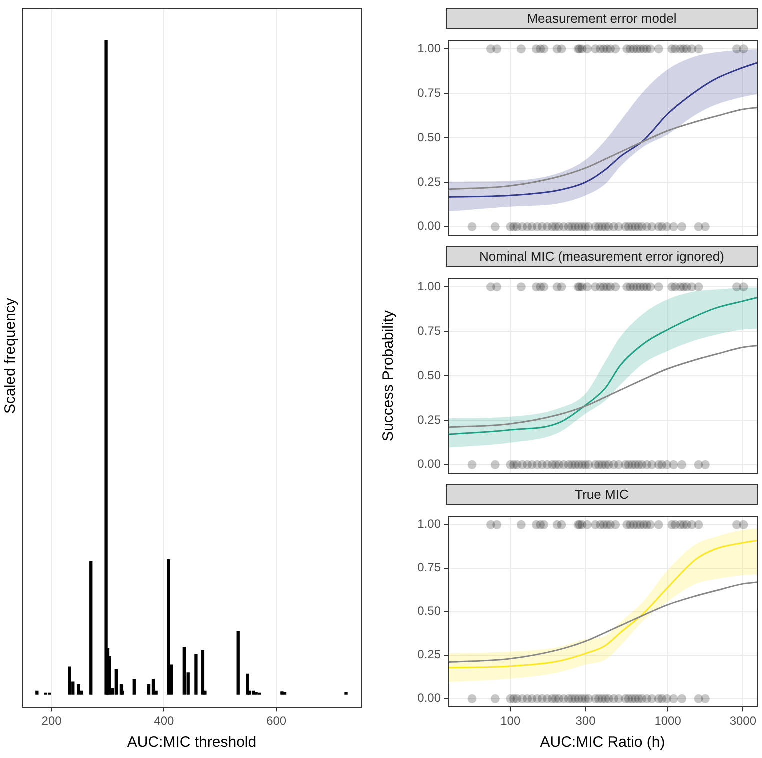 Image resolution: width=762 pixels, height=758 pixels. What do you see at coordinates (389, 376) in the screenshot?
I see `y-axis-title: Success Probability` at bounding box center [389, 376].